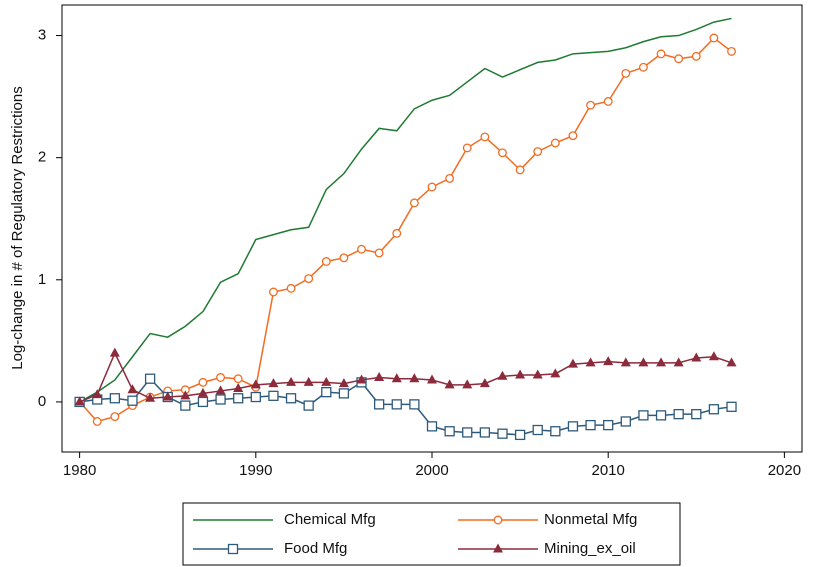 The width and height of the screenshot is (814, 567). Describe the element at coordinates (315, 548) in the screenshot. I see `legend-label: Food Mfg` at that location.